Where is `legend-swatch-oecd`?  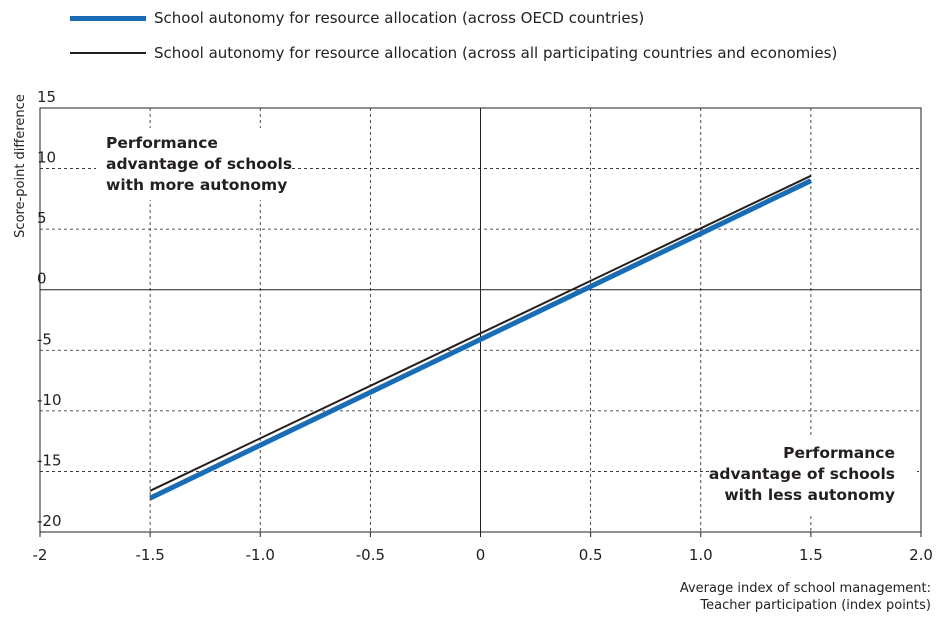
legend-swatch-oecd is located at coordinates (108, 18).